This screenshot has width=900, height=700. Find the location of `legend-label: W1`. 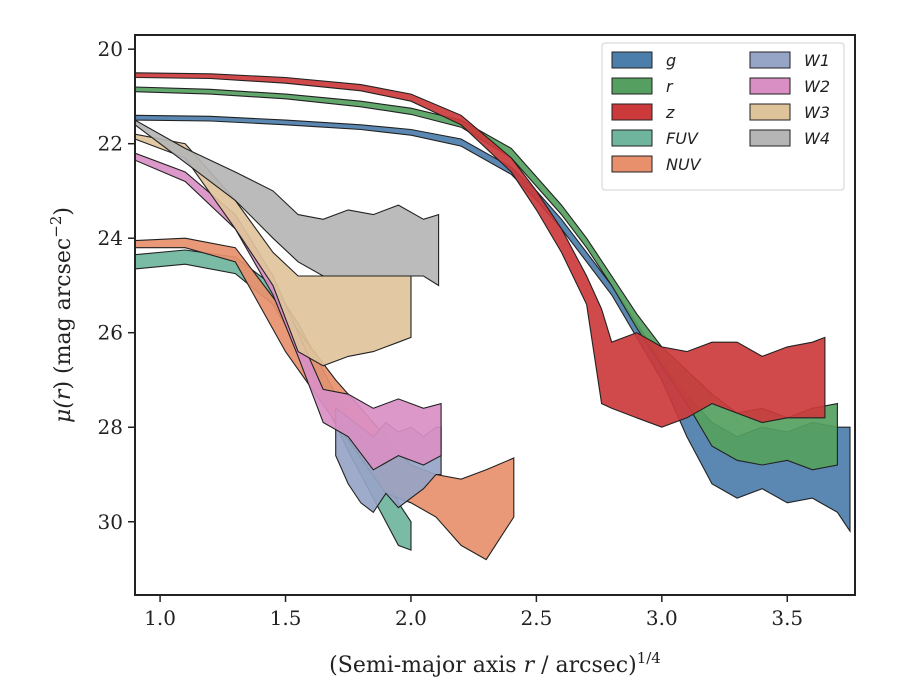

legend-label: W1 is located at coordinates (817, 60).